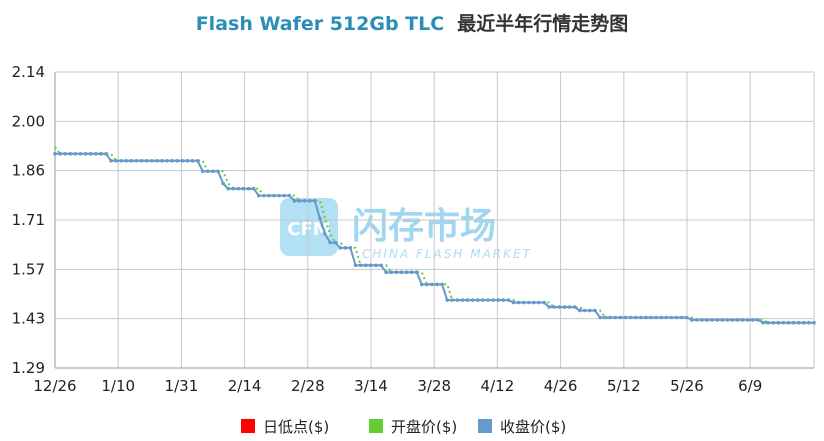 This screenshot has width=824, height=441. What do you see at coordinates (28, 319) in the screenshot?
I see `y-tick-label: 1.43` at bounding box center [28, 319].